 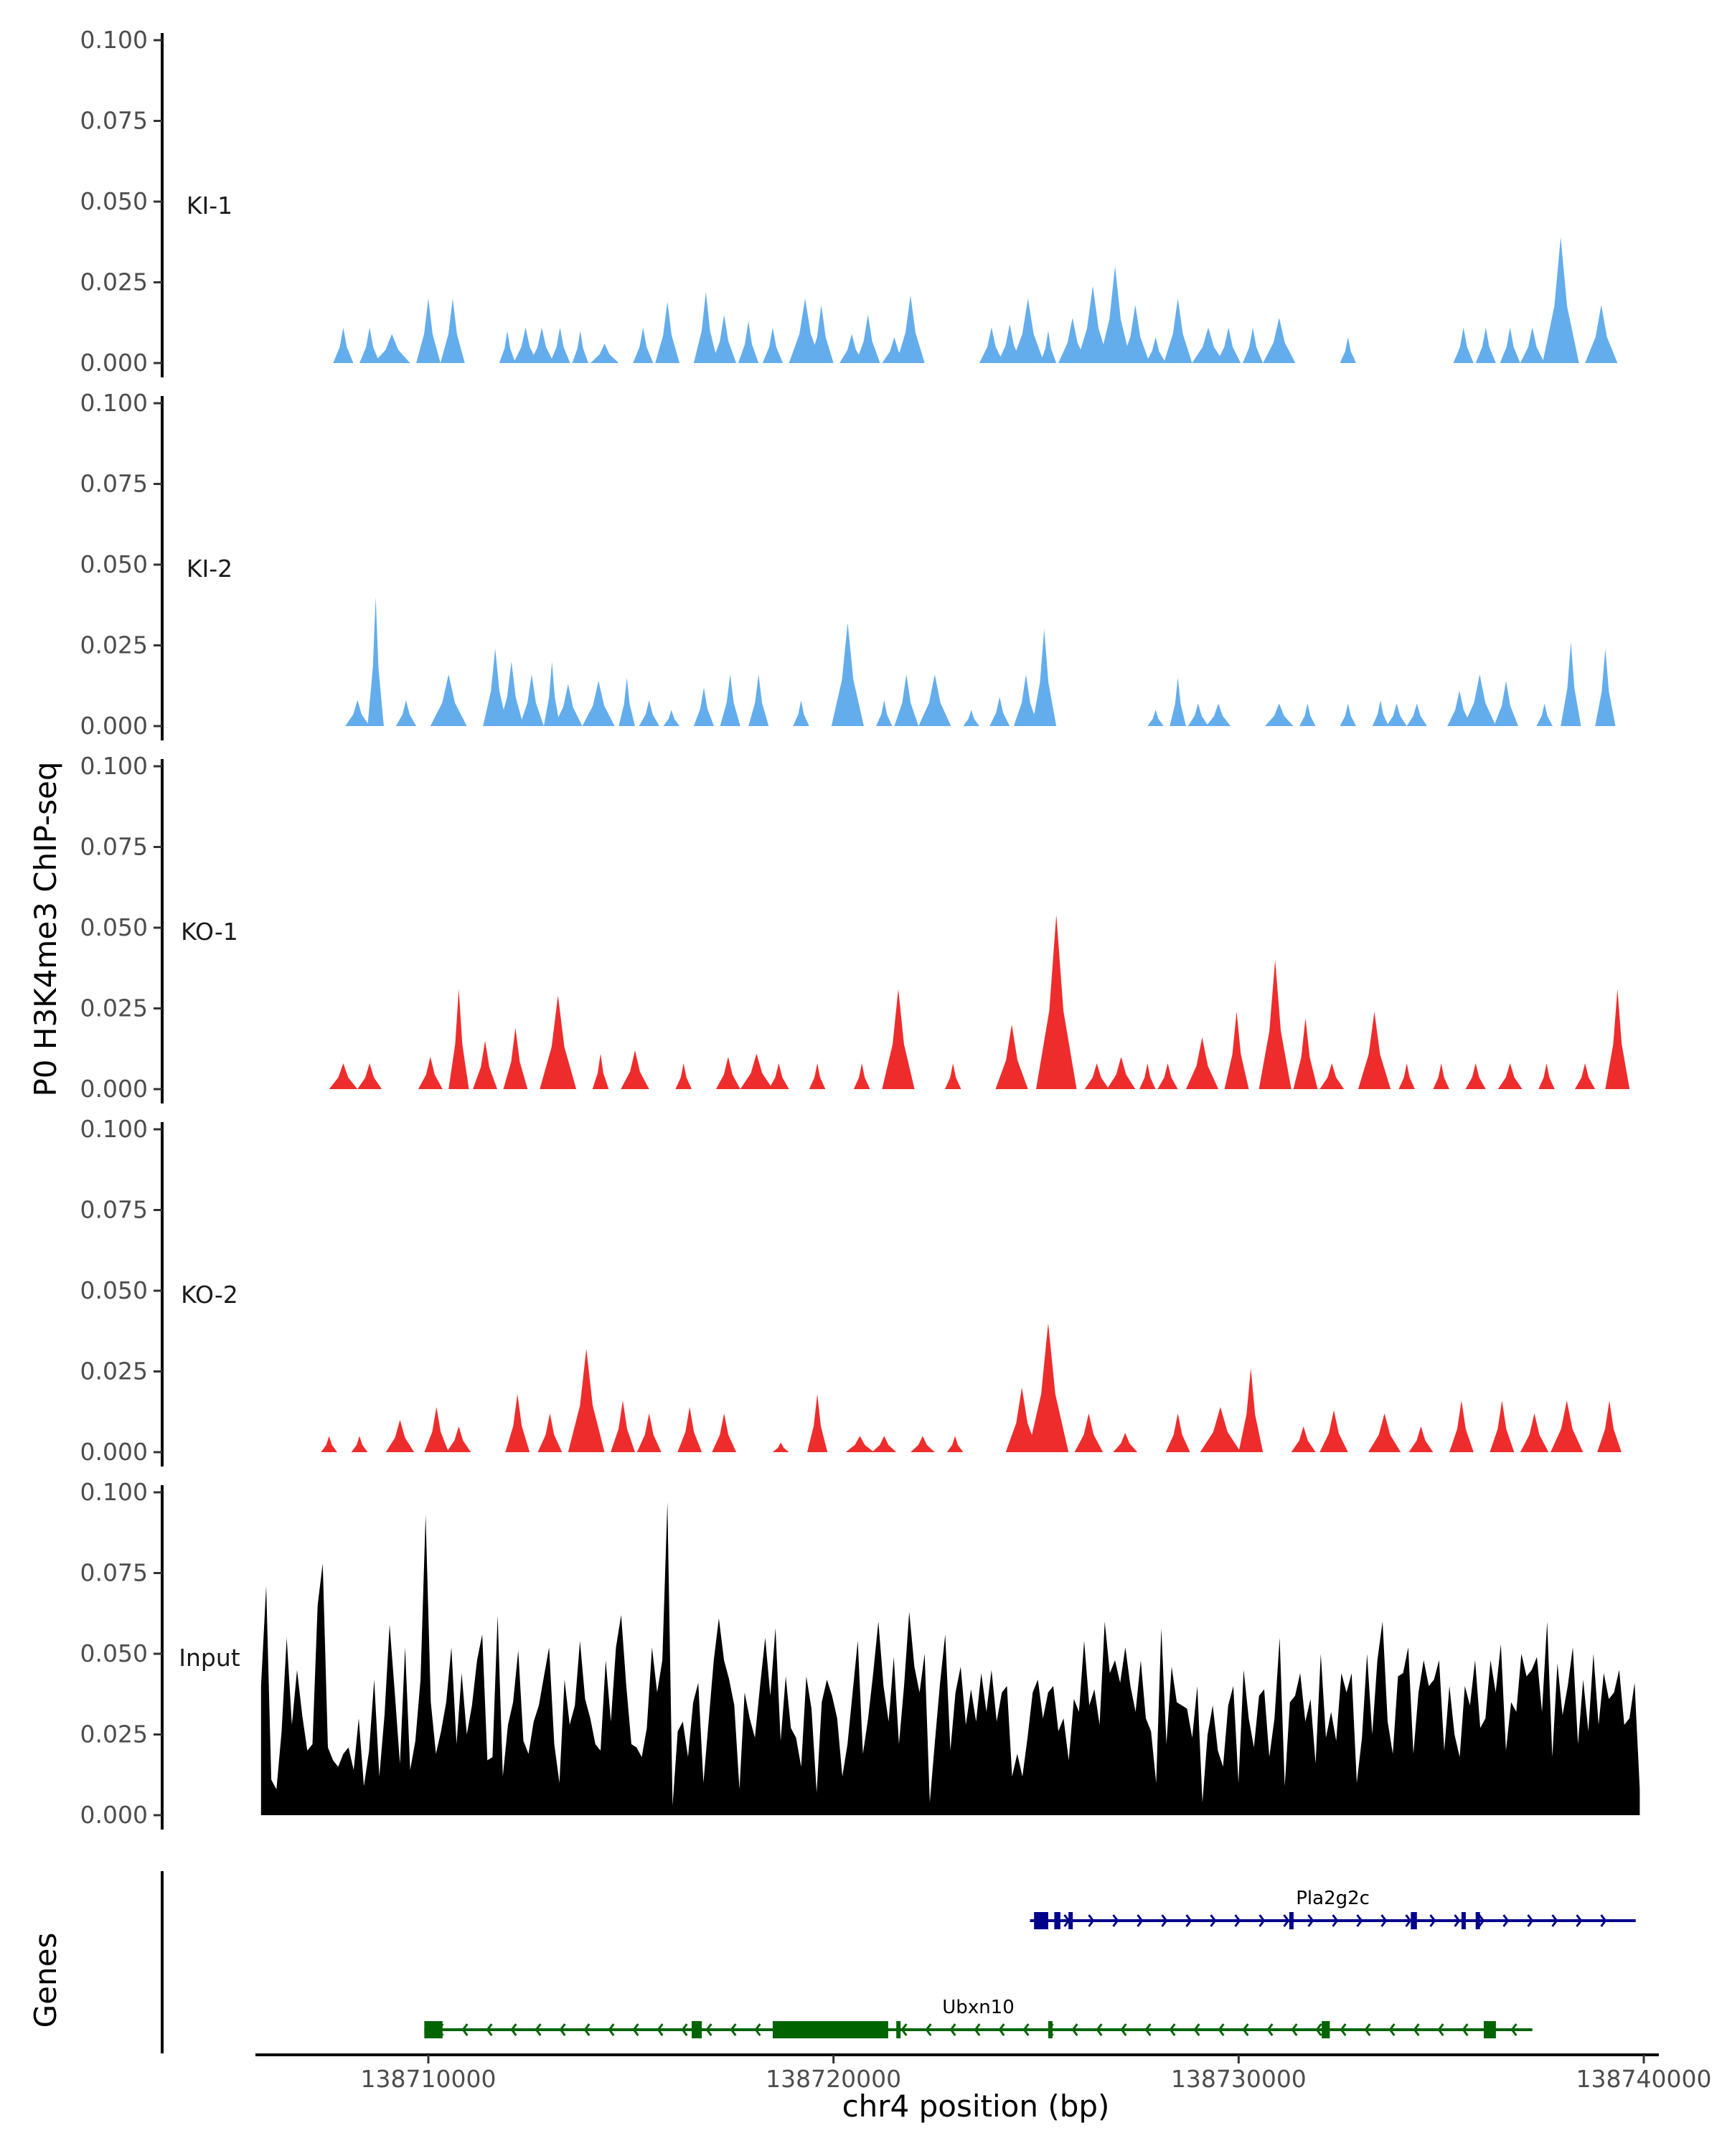 What do you see at coordinates (209, 932) in the screenshot?
I see `track-label: KO-1` at bounding box center [209, 932].